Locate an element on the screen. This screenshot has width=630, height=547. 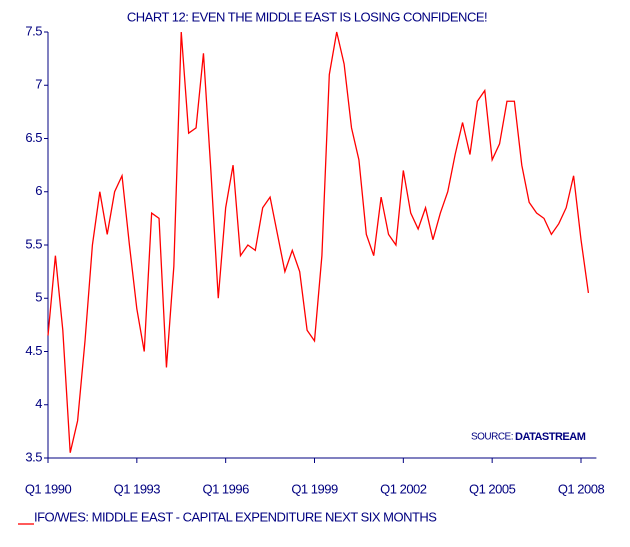
x-tick-label: Q1 1993 is located at coordinates (137, 488).